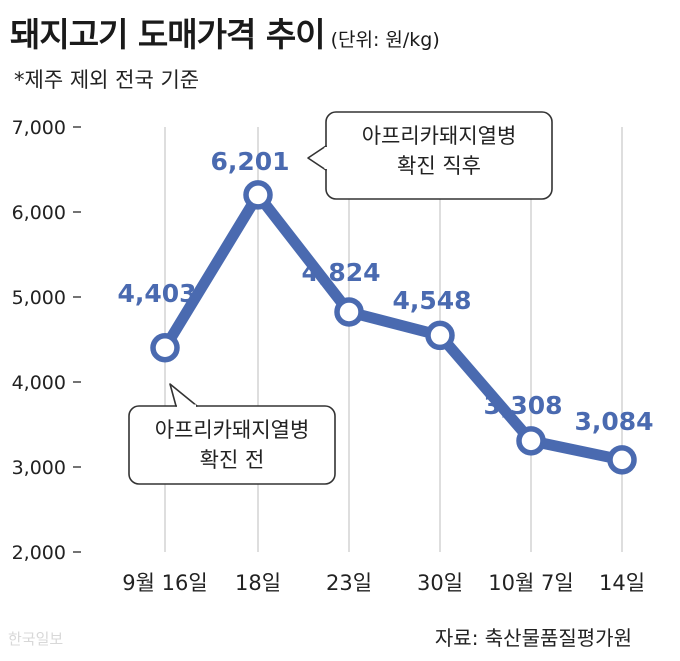 This screenshot has height=661, width=680. I want to click on y-tick-label: 4,000, so click(39, 383).